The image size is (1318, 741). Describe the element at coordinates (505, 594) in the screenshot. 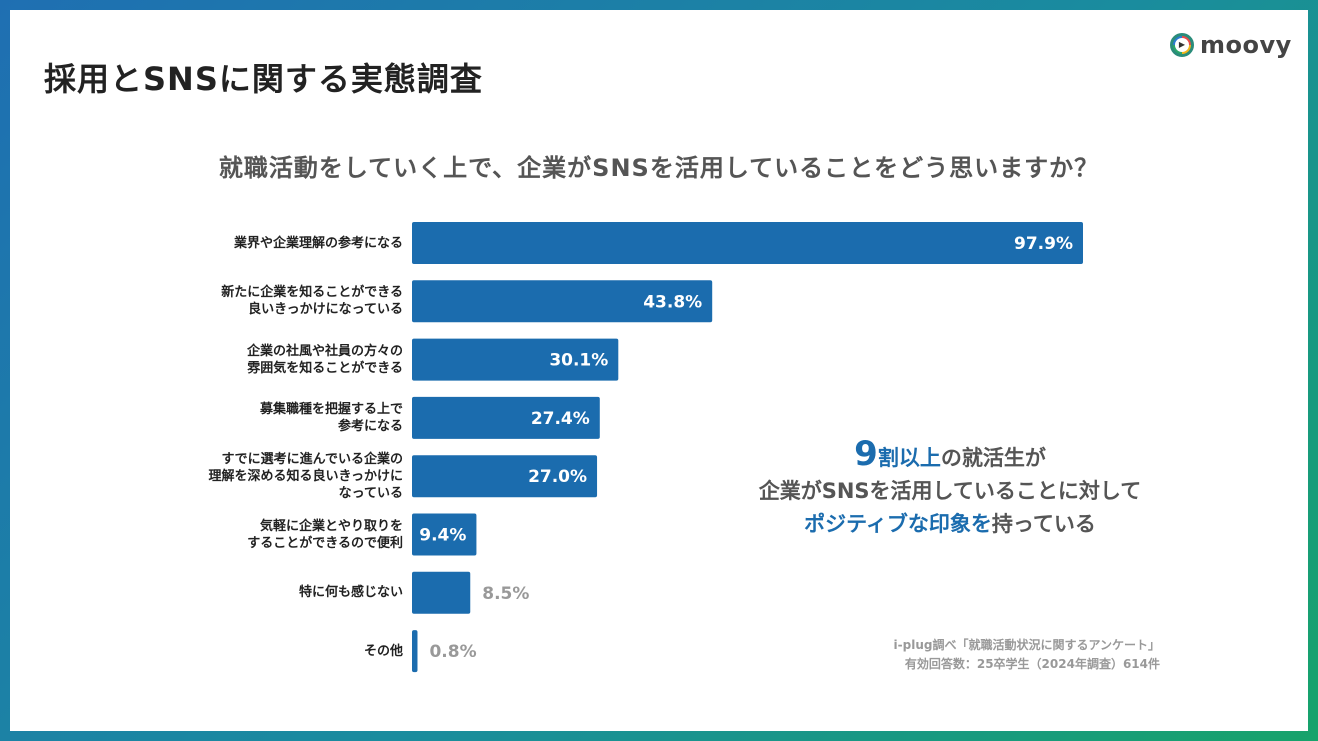

I see `bar-value-label-7: 8.5%` at that location.